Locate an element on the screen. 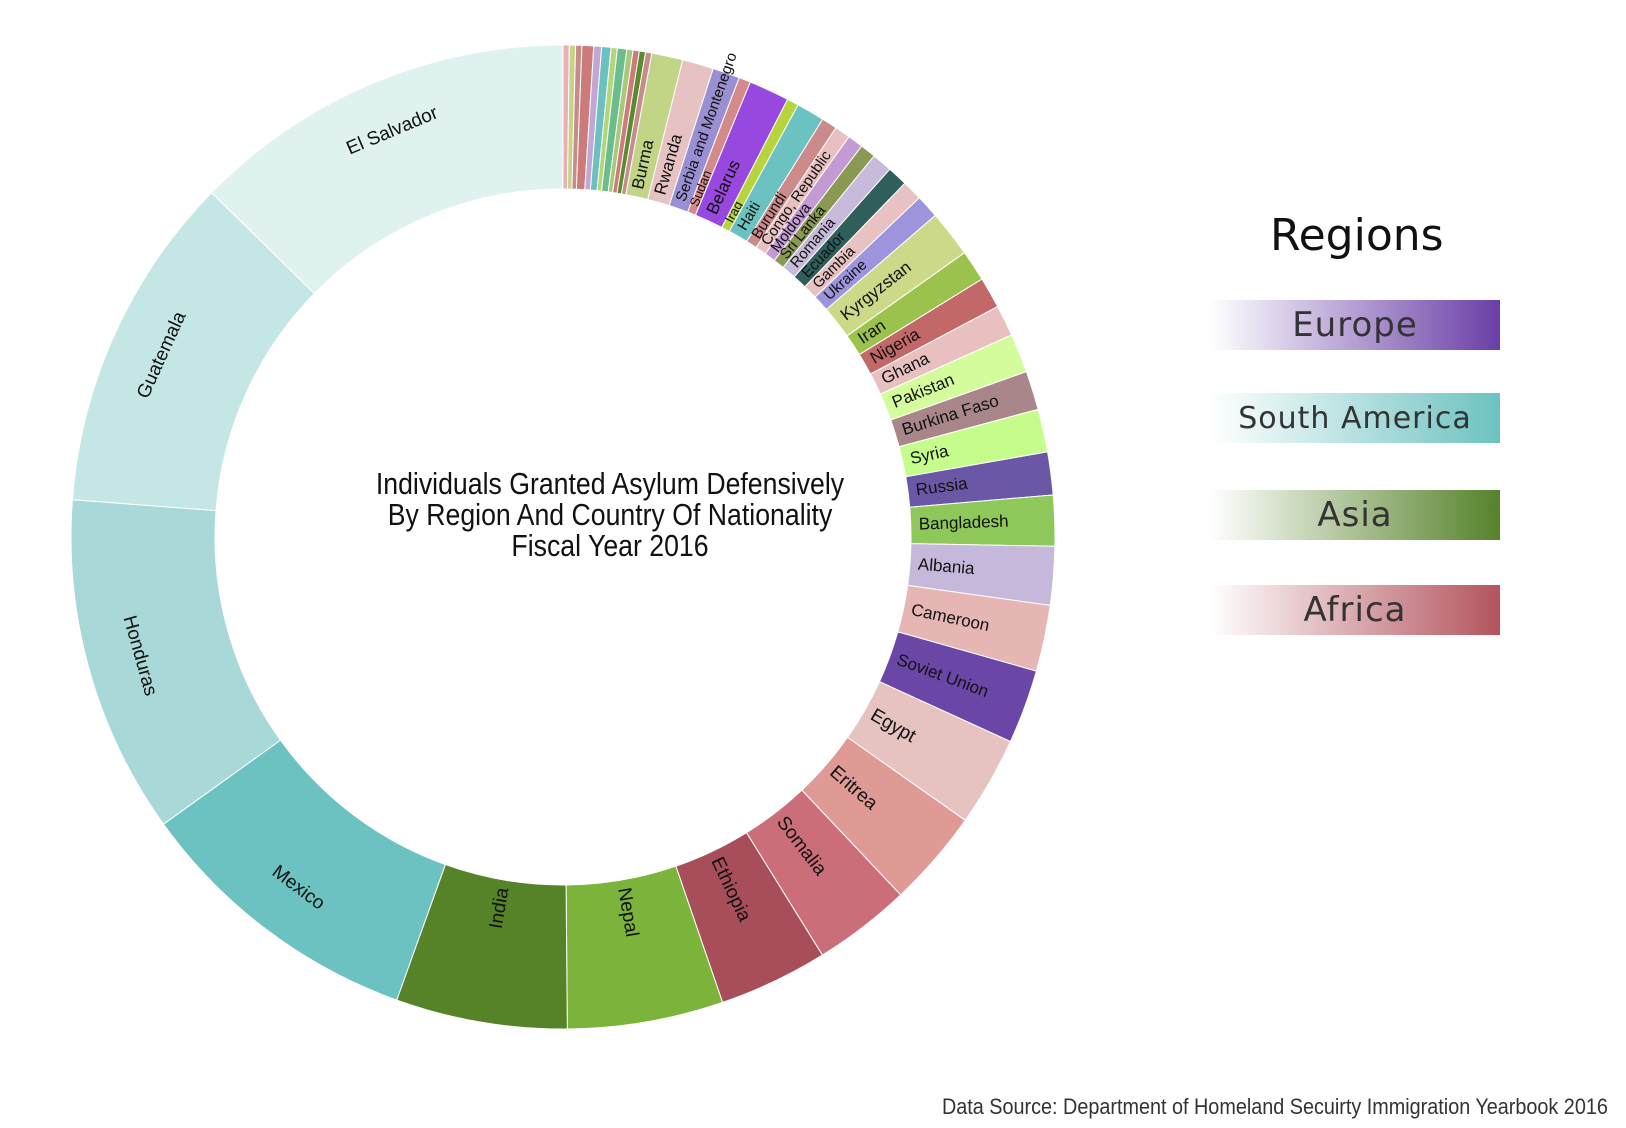  slice-label-albania: Albania is located at coordinates (946, 566).